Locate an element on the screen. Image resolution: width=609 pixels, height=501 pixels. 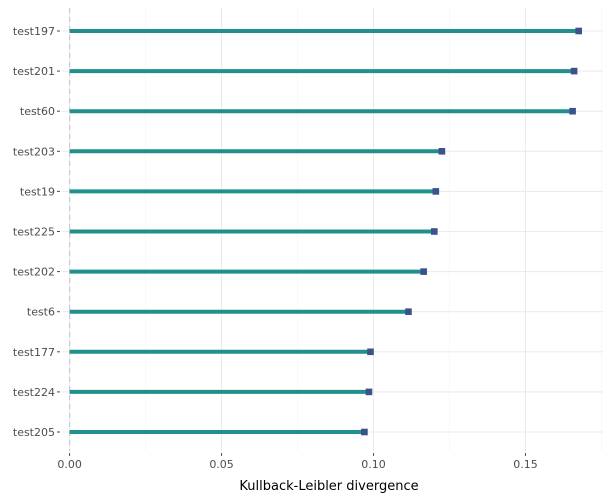
y-tick-label: test60 is located at coordinates (37, 111).